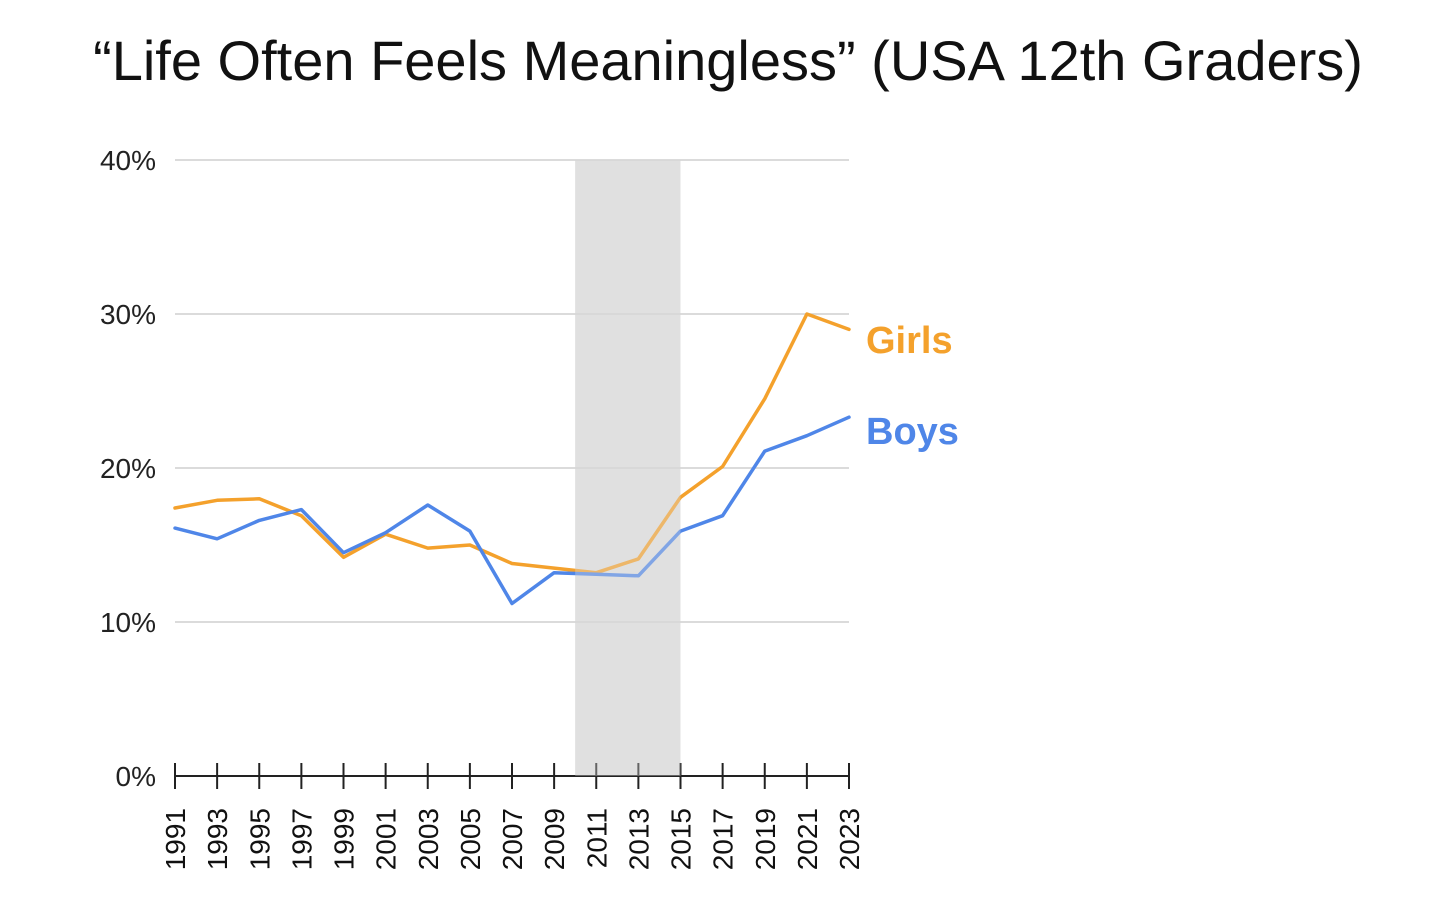 Image resolution: width=1456 pixels, height=904 pixels. What do you see at coordinates (259, 839) in the screenshot?
I see `x-tick-label: 1995` at bounding box center [259, 839].